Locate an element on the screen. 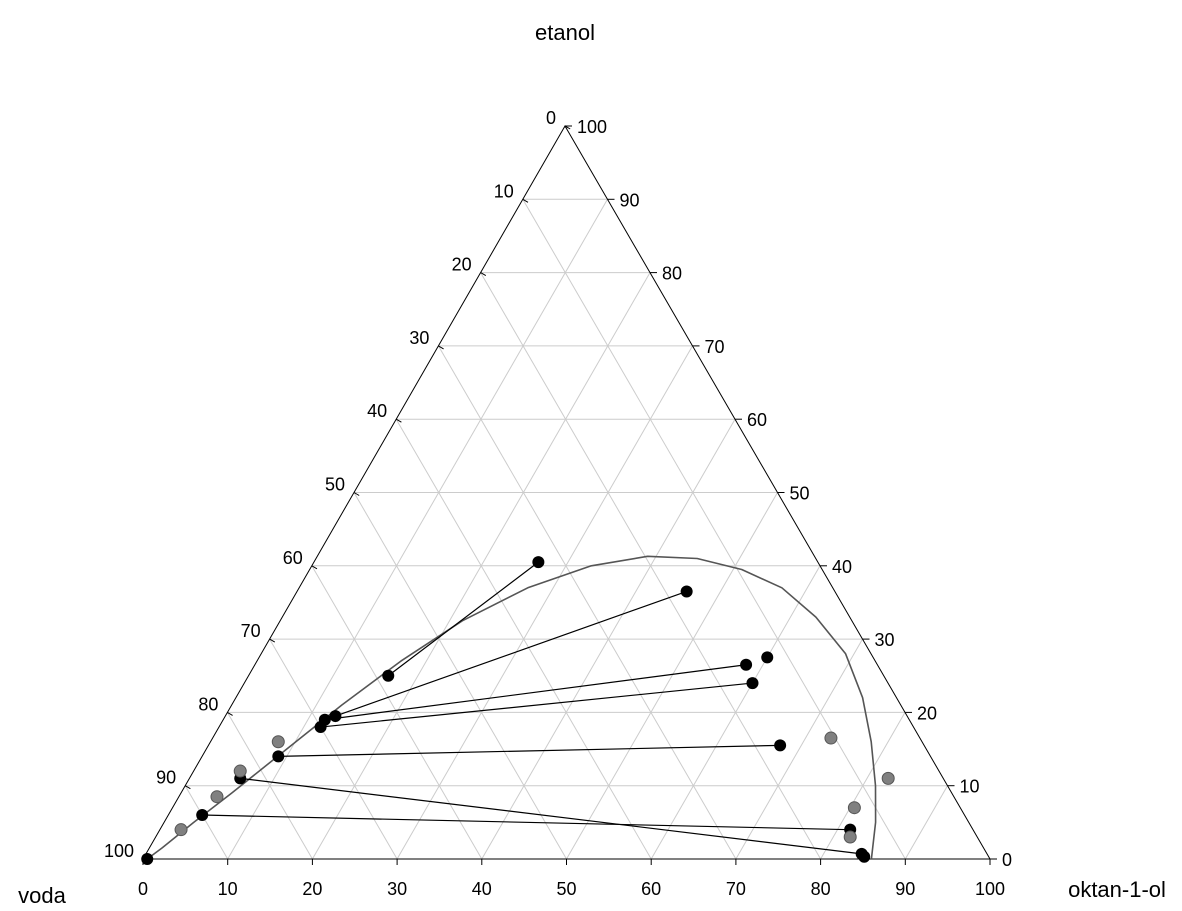 The image size is (1182, 911). bottom-tick-label: 60 is located at coordinates (651, 889).